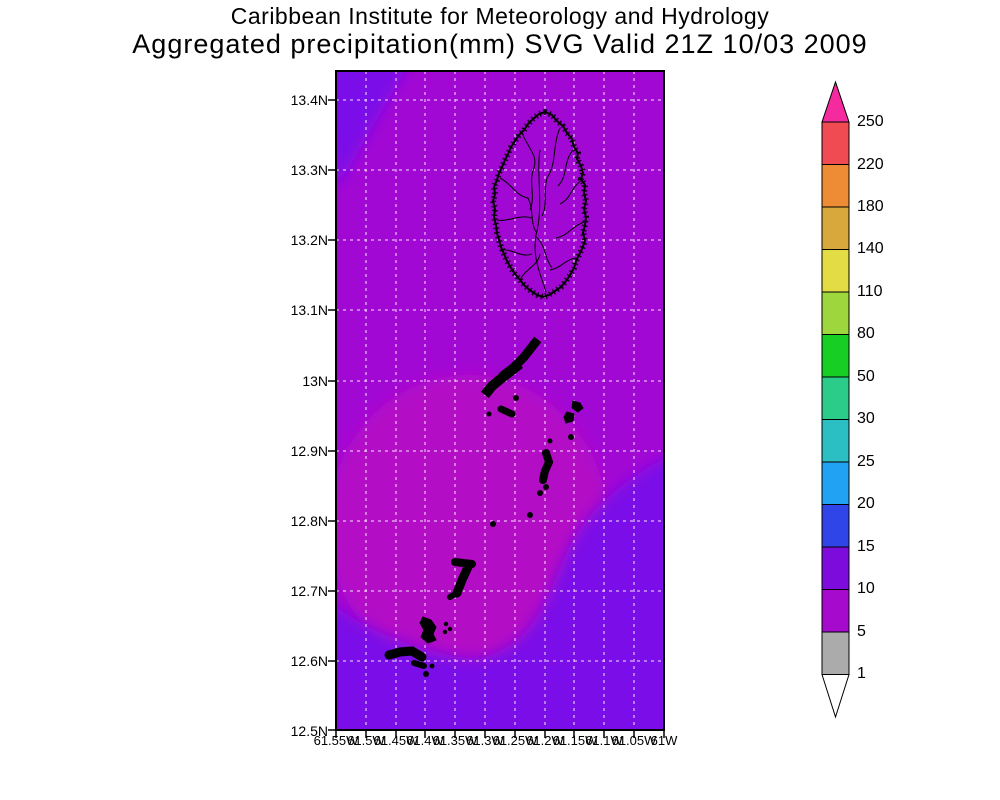 The width and height of the screenshot is (1000, 800). I want to click on colorbar-label: 5, so click(861, 631).